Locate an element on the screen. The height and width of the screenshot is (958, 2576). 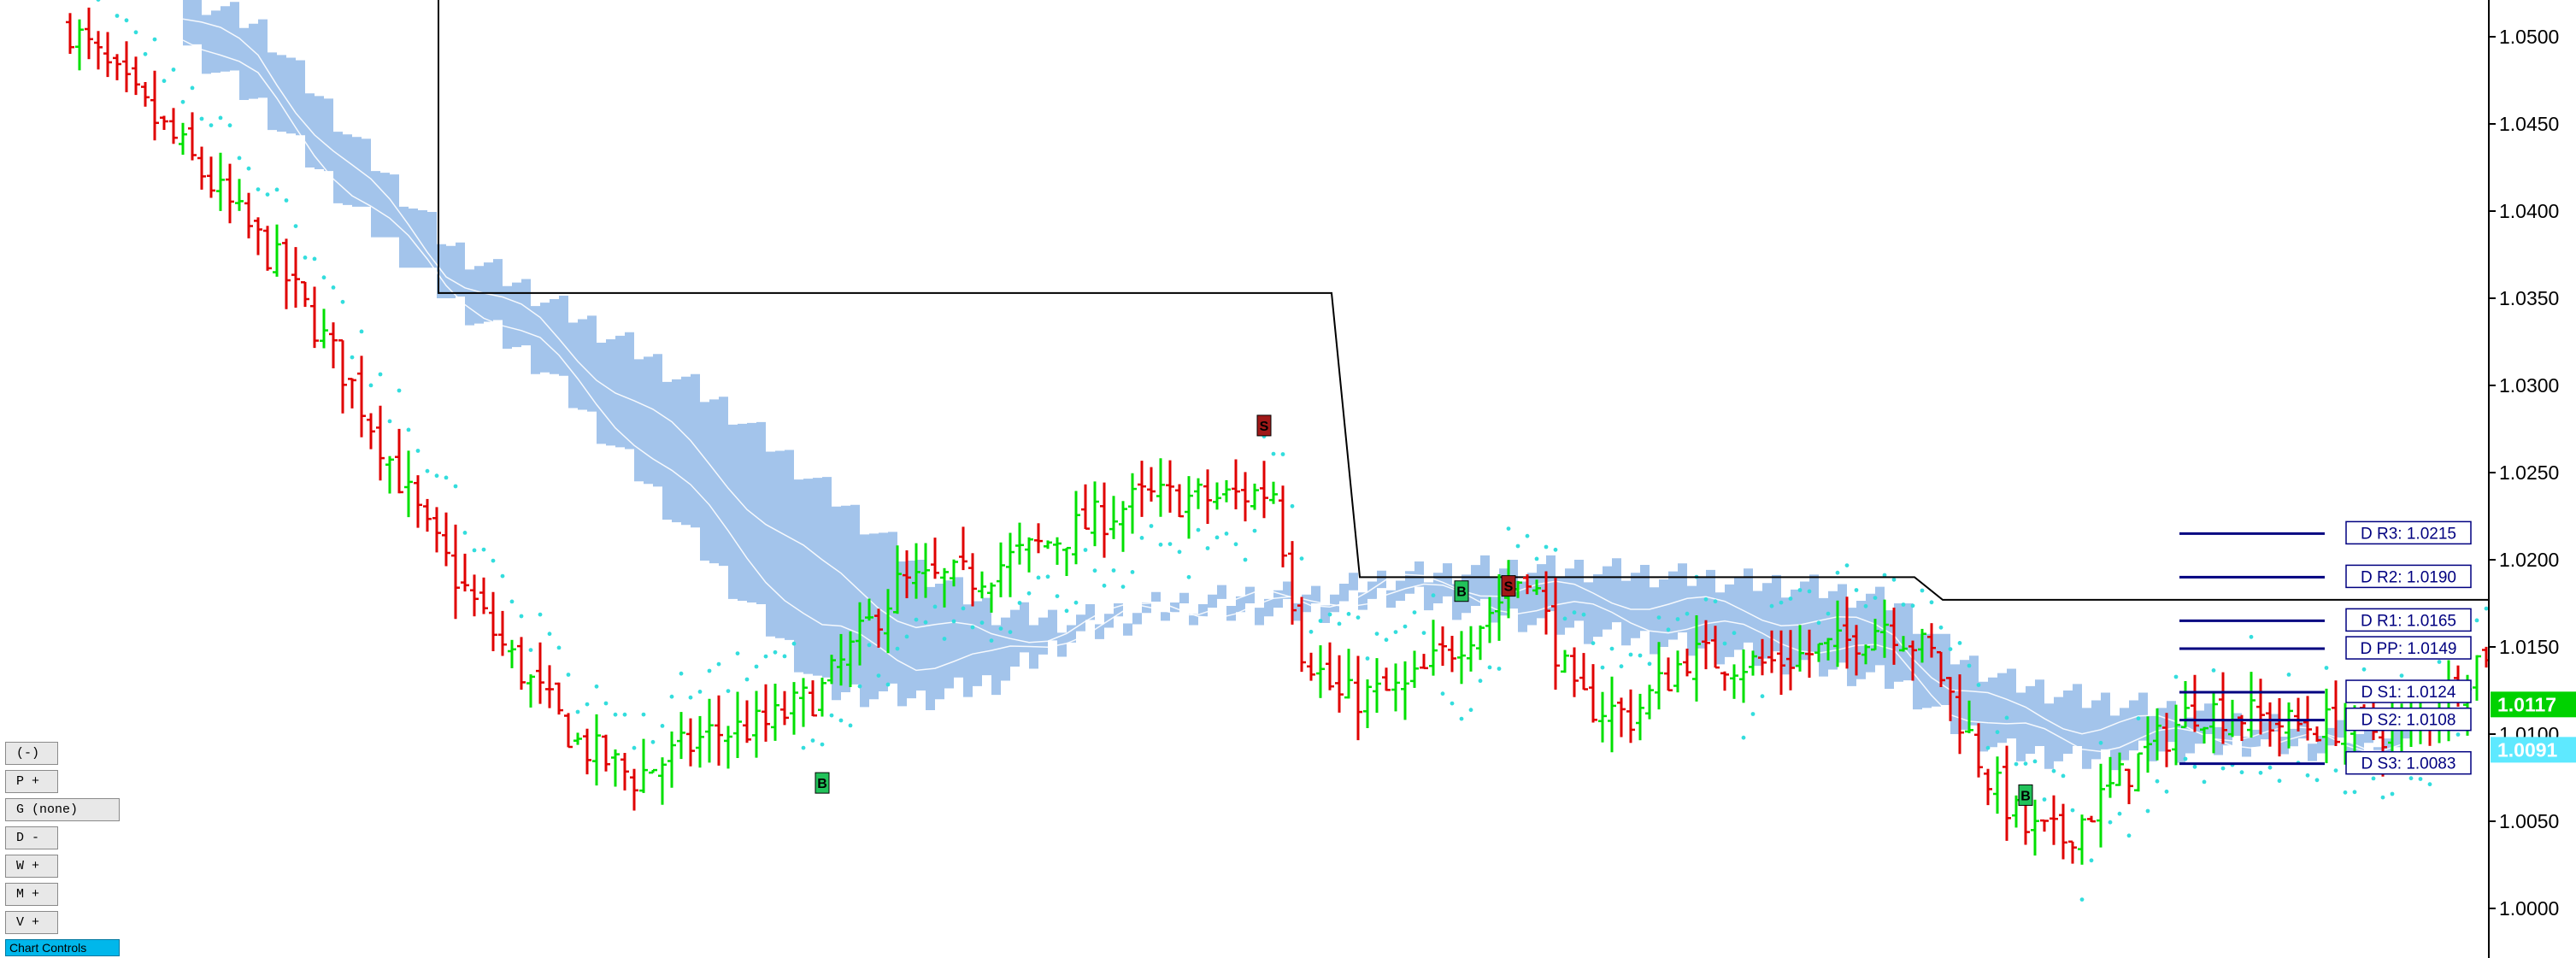
g-button: G (none) is located at coordinates (62, 809).